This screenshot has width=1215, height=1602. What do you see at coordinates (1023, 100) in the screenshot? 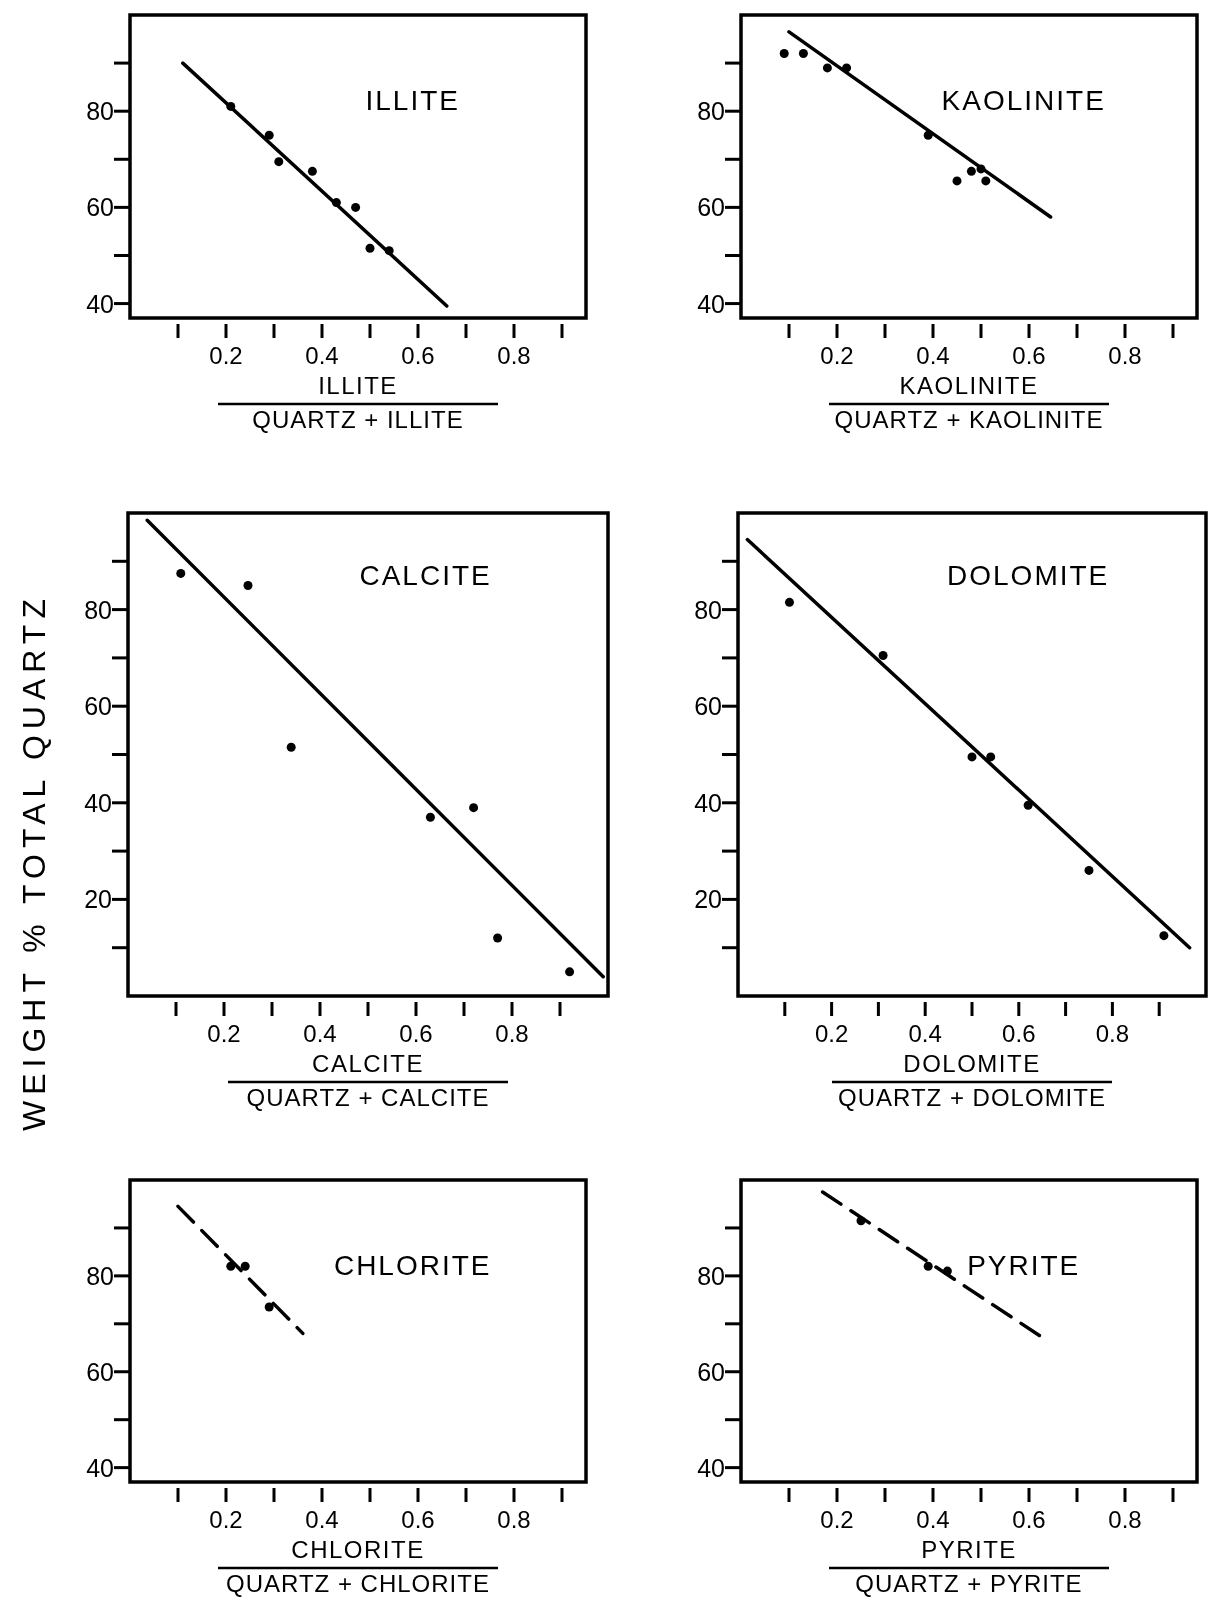
I see `text: KAOLINITE` at bounding box center [1023, 100].